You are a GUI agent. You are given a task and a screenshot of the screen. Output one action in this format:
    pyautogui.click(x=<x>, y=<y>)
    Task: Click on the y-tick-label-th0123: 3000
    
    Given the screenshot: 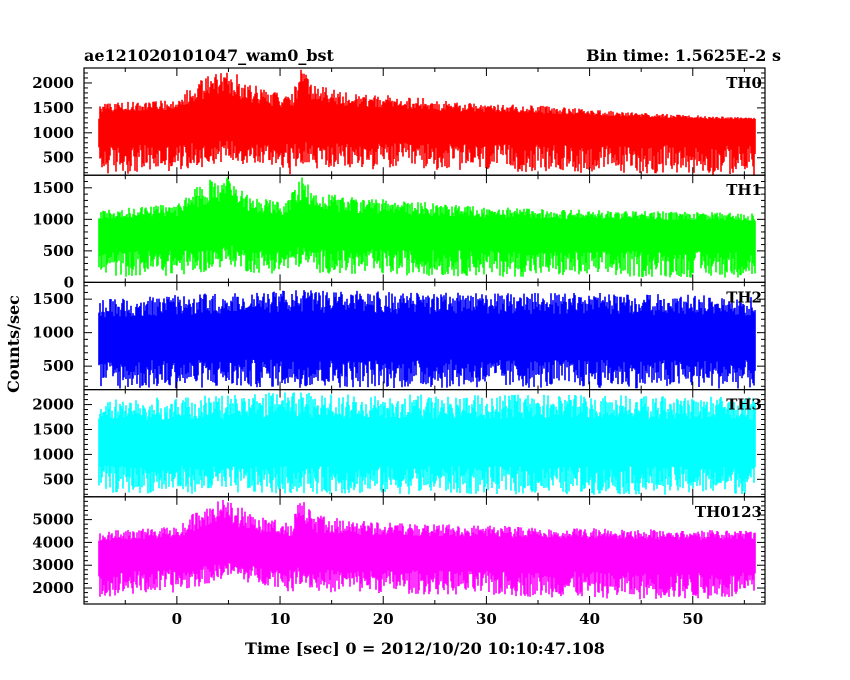 What is the action you would take?
    pyautogui.click(x=53, y=565)
    